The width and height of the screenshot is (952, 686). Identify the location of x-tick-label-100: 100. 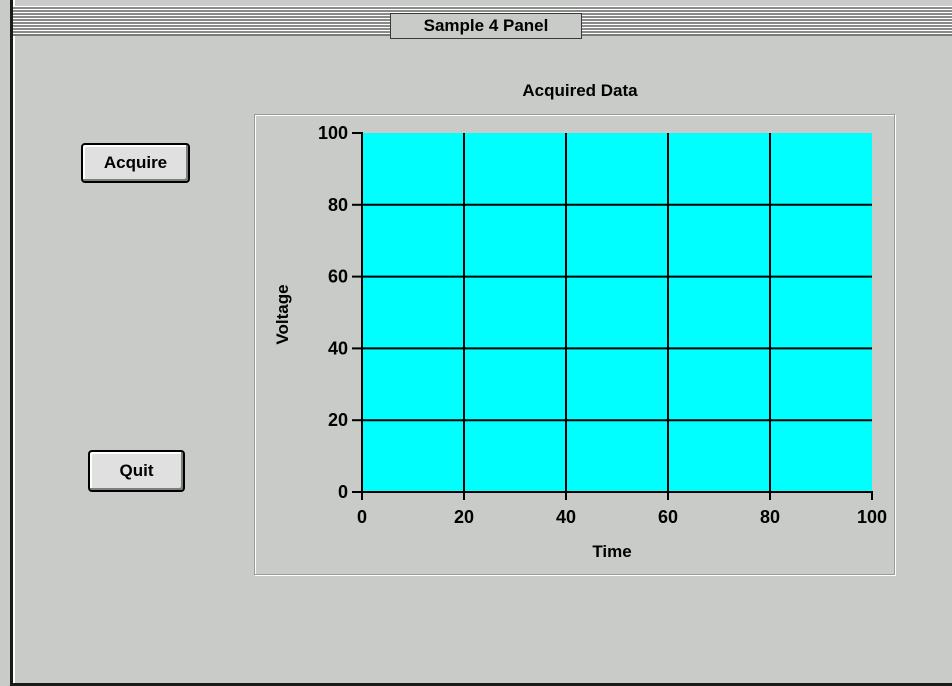
(872, 517).